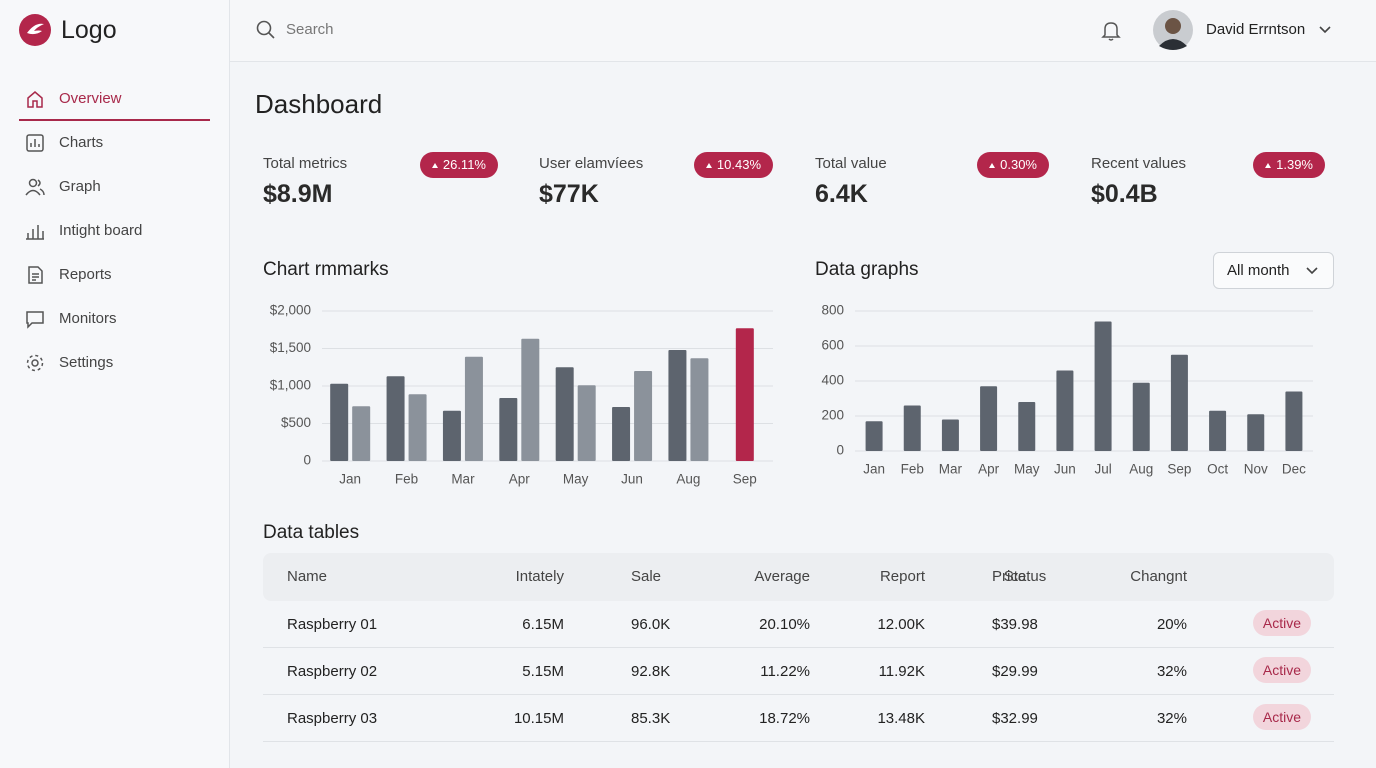 This screenshot has width=1376, height=768. Describe the element at coordinates (305, 163) in the screenshot. I see `metric-label: Total metrics` at that location.